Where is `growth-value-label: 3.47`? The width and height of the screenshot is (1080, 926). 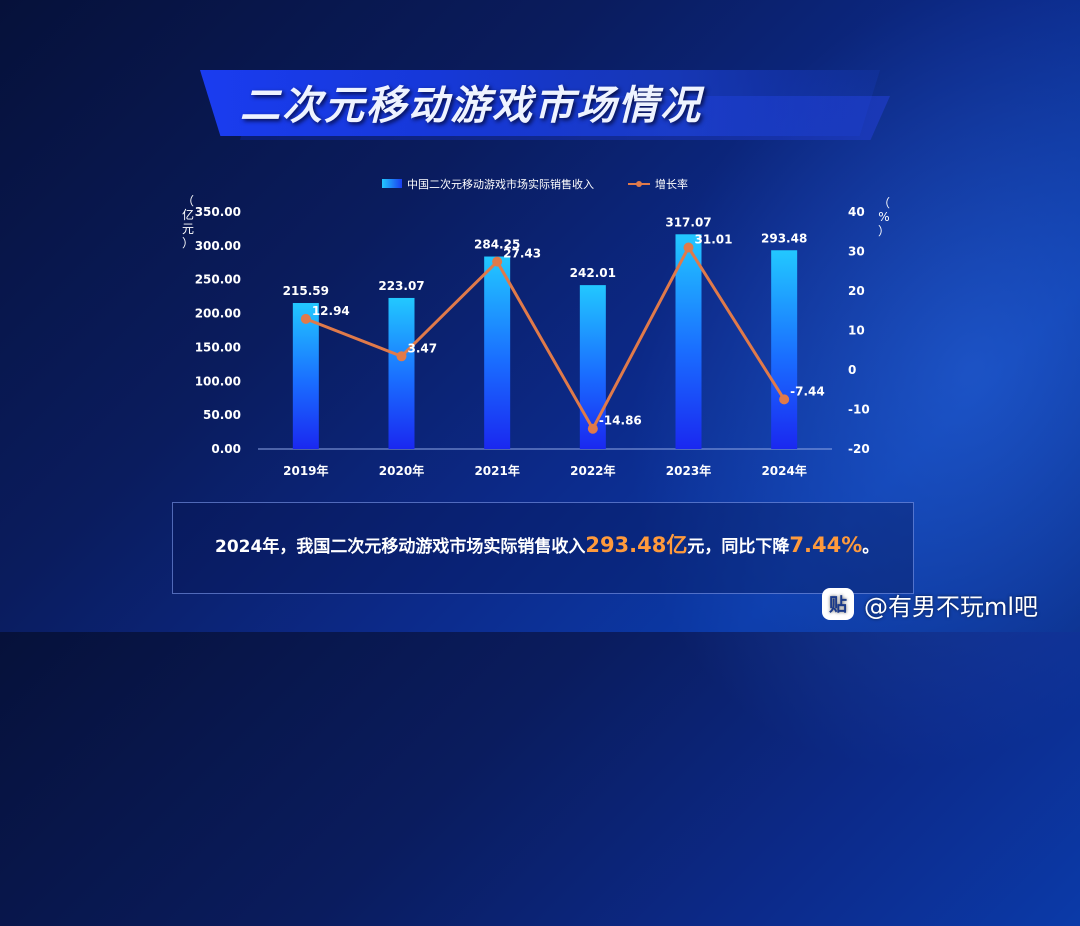 growth-value-label: 3.47 is located at coordinates (423, 348).